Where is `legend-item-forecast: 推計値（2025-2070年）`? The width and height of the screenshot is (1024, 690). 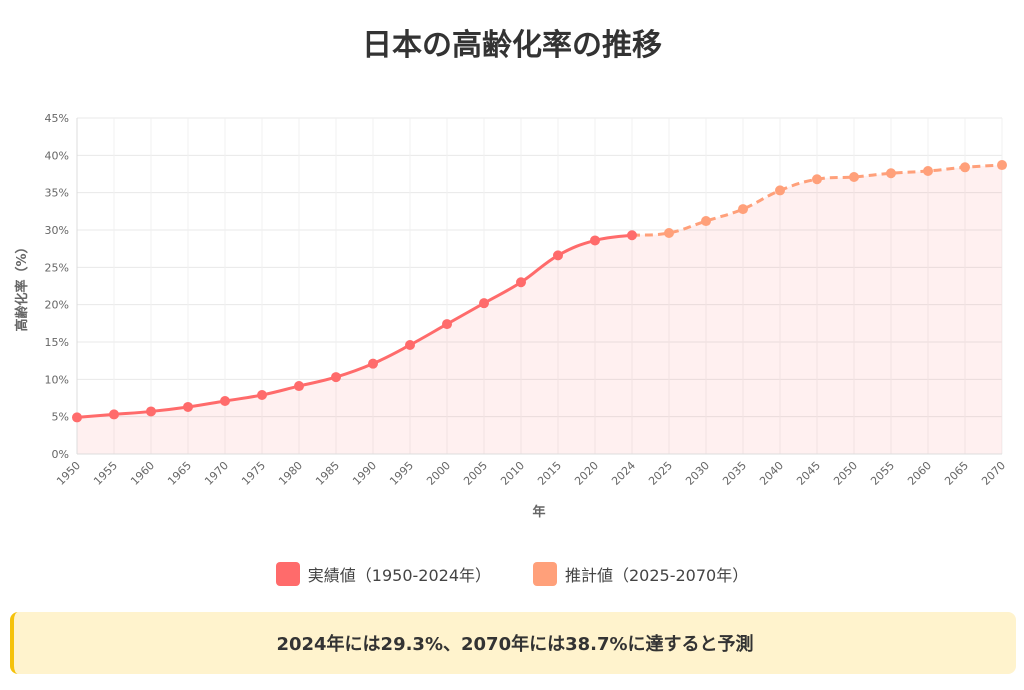
legend-item-forecast: 推計値（2025-2070年） is located at coordinates (640, 574).